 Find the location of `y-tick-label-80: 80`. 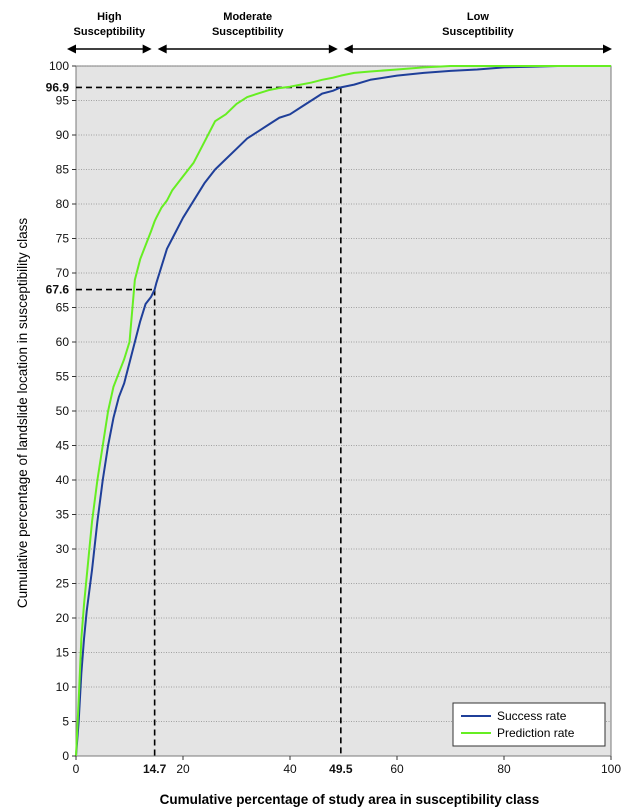

y-tick-label-80: 80 is located at coordinates (63, 204).